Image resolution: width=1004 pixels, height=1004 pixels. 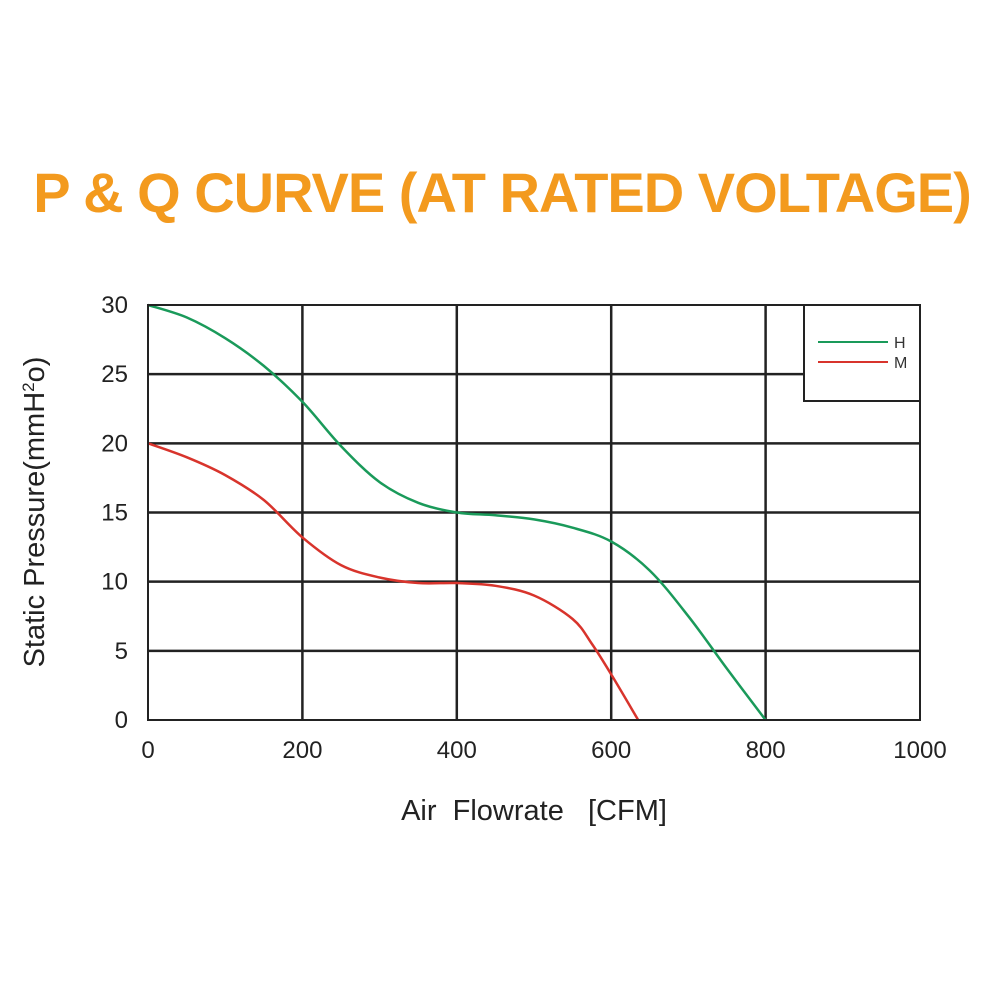 I want to click on y-axis-title: Static Pressure(mmH2o), so click(x=35, y=512).